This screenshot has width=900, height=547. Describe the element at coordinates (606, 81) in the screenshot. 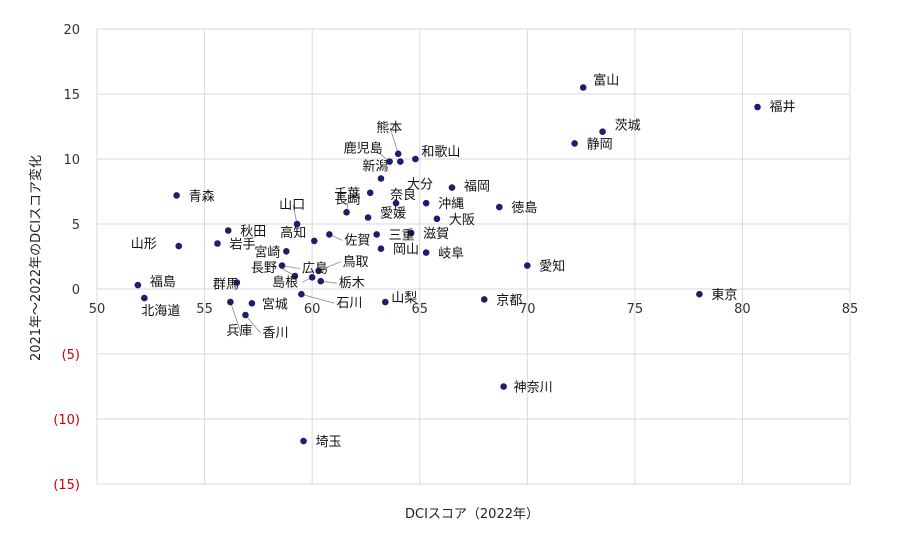

I see `point-label: 富山` at that location.